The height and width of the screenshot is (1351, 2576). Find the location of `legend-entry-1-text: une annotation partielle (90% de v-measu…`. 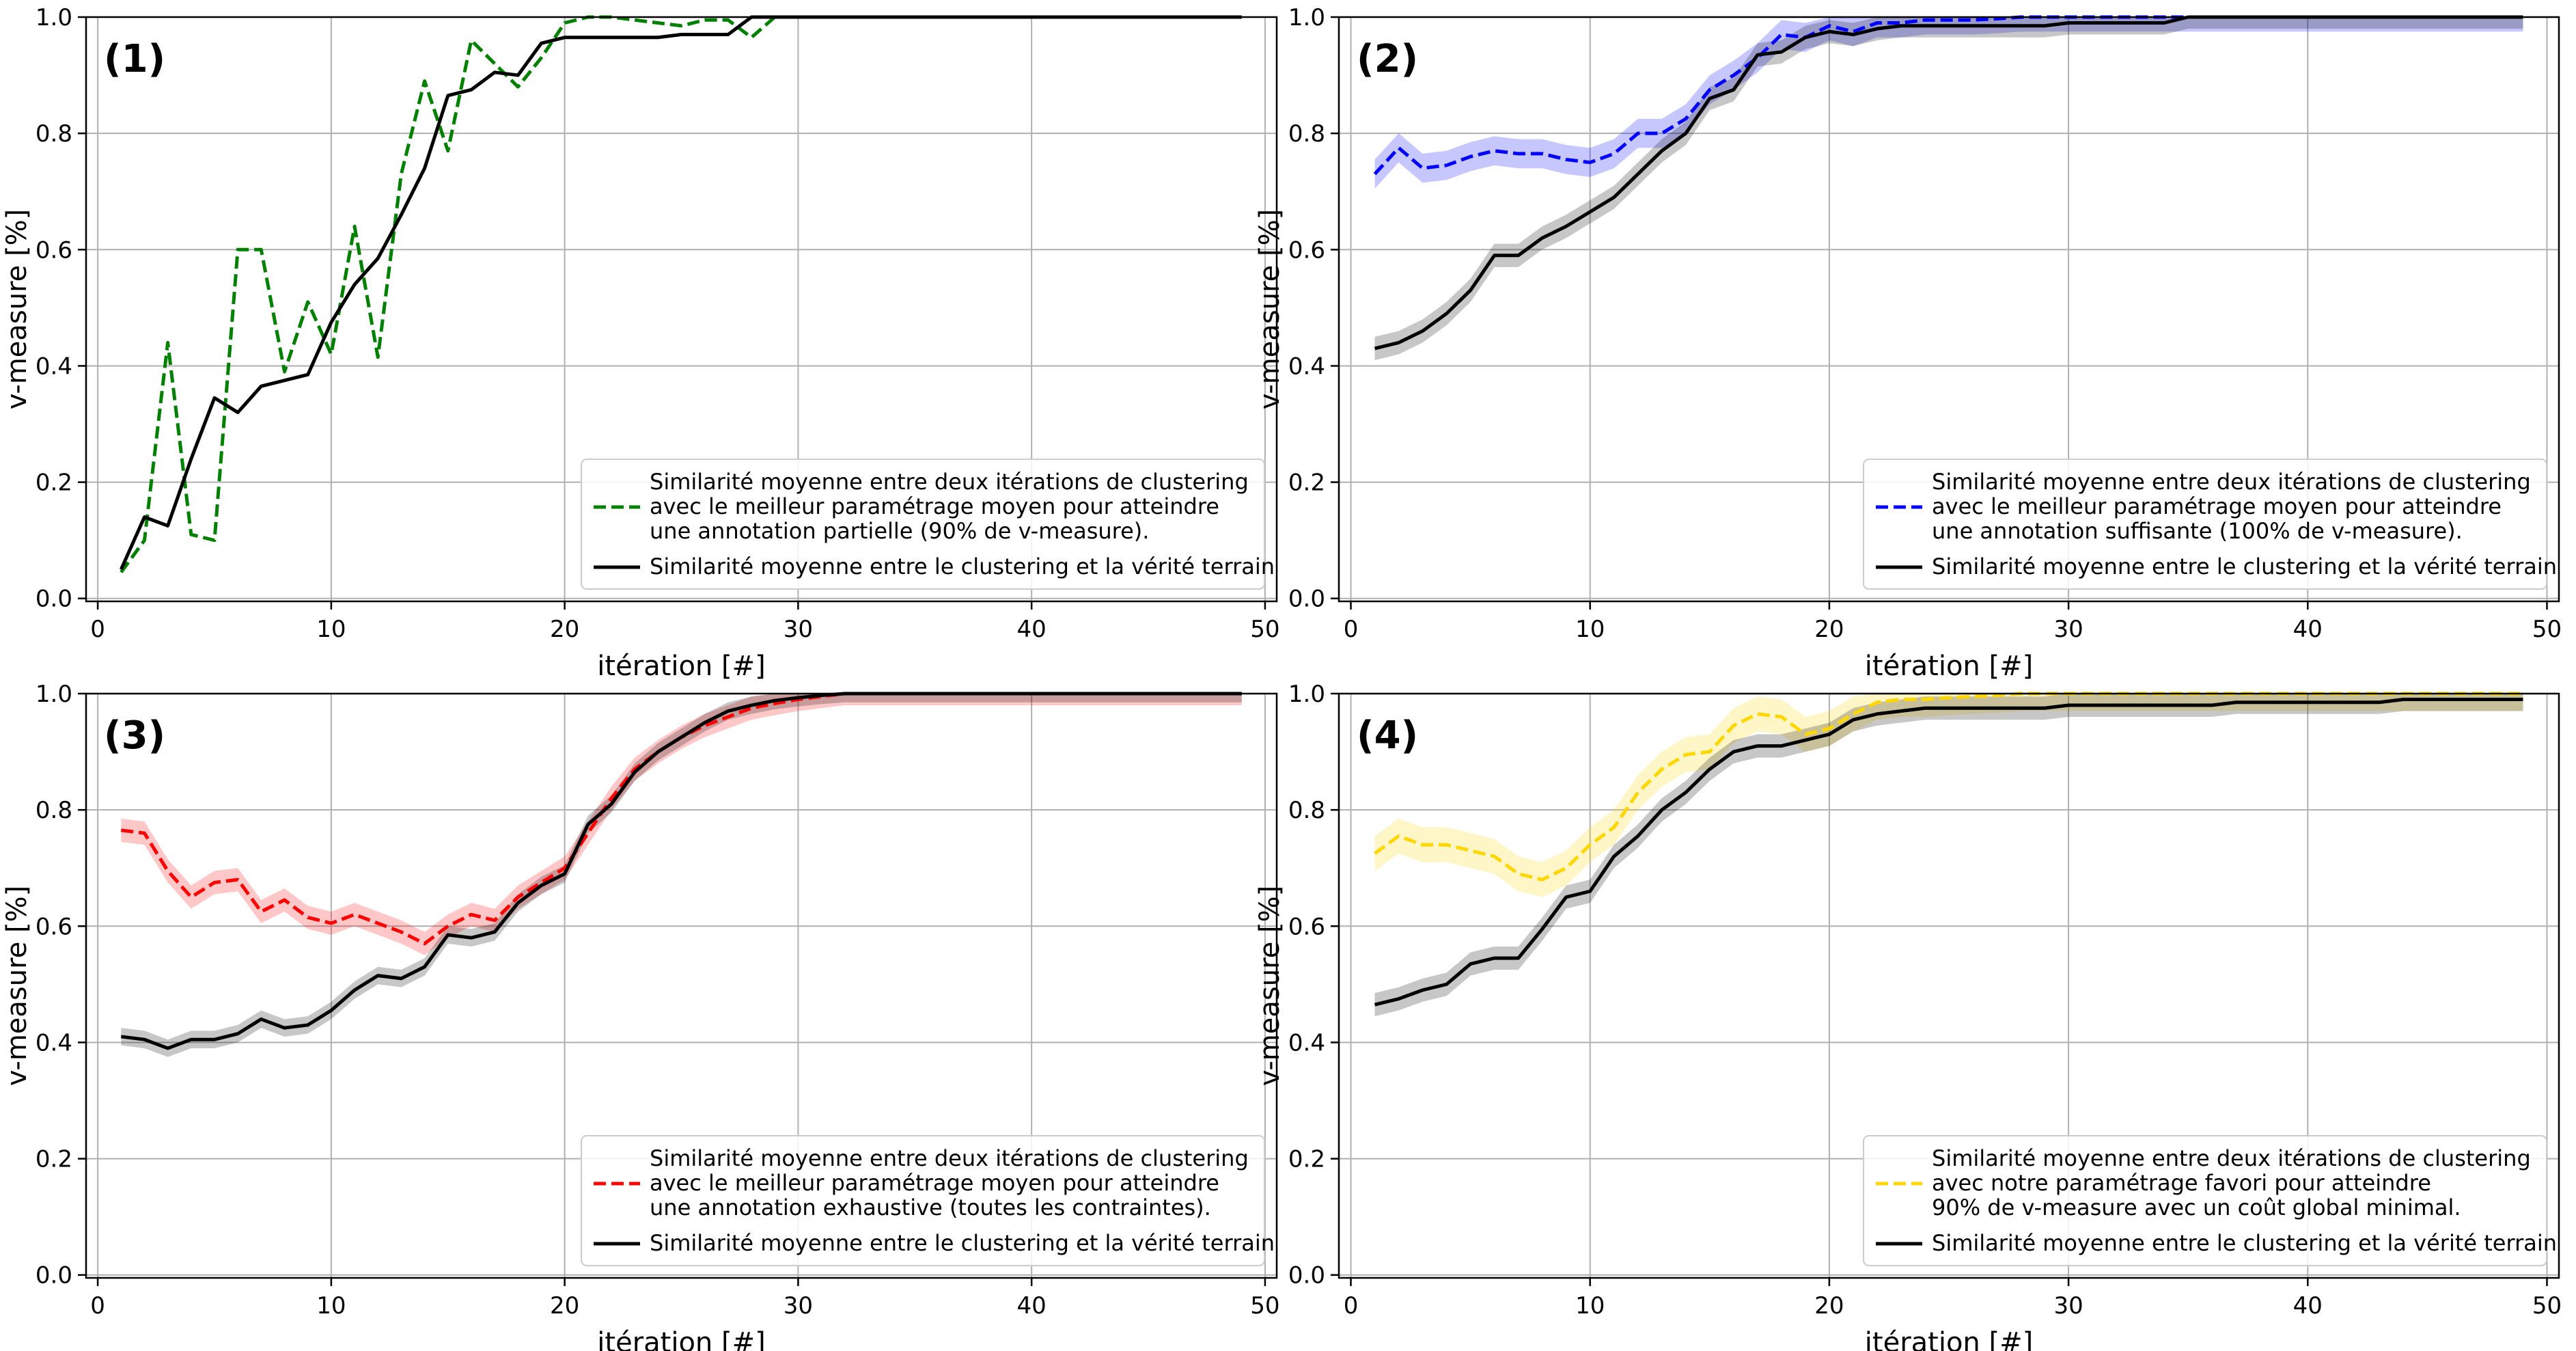

legend-entry-1-text: une annotation partielle (90% de v-measu… is located at coordinates (899, 531).